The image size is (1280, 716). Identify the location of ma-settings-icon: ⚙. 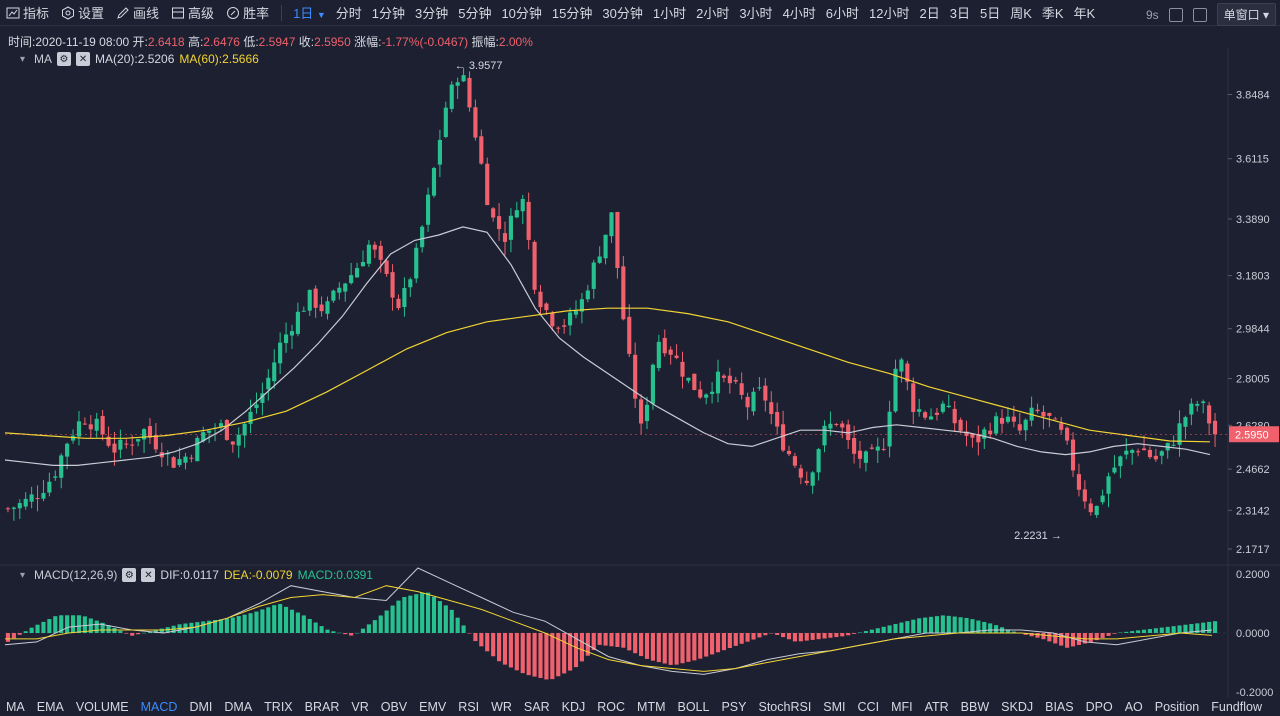
(64, 59).